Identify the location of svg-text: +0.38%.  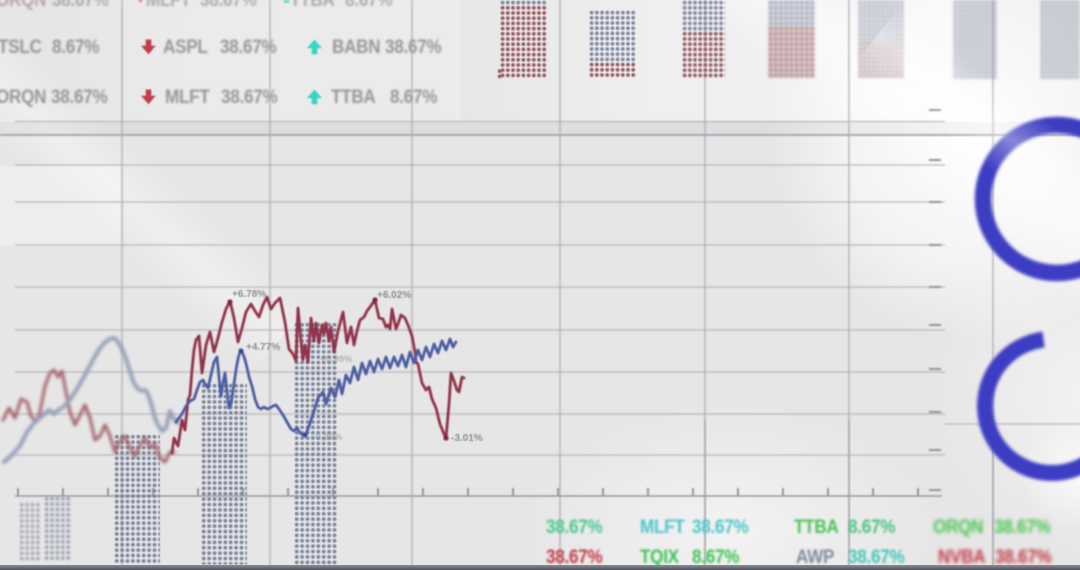
(326, 437).